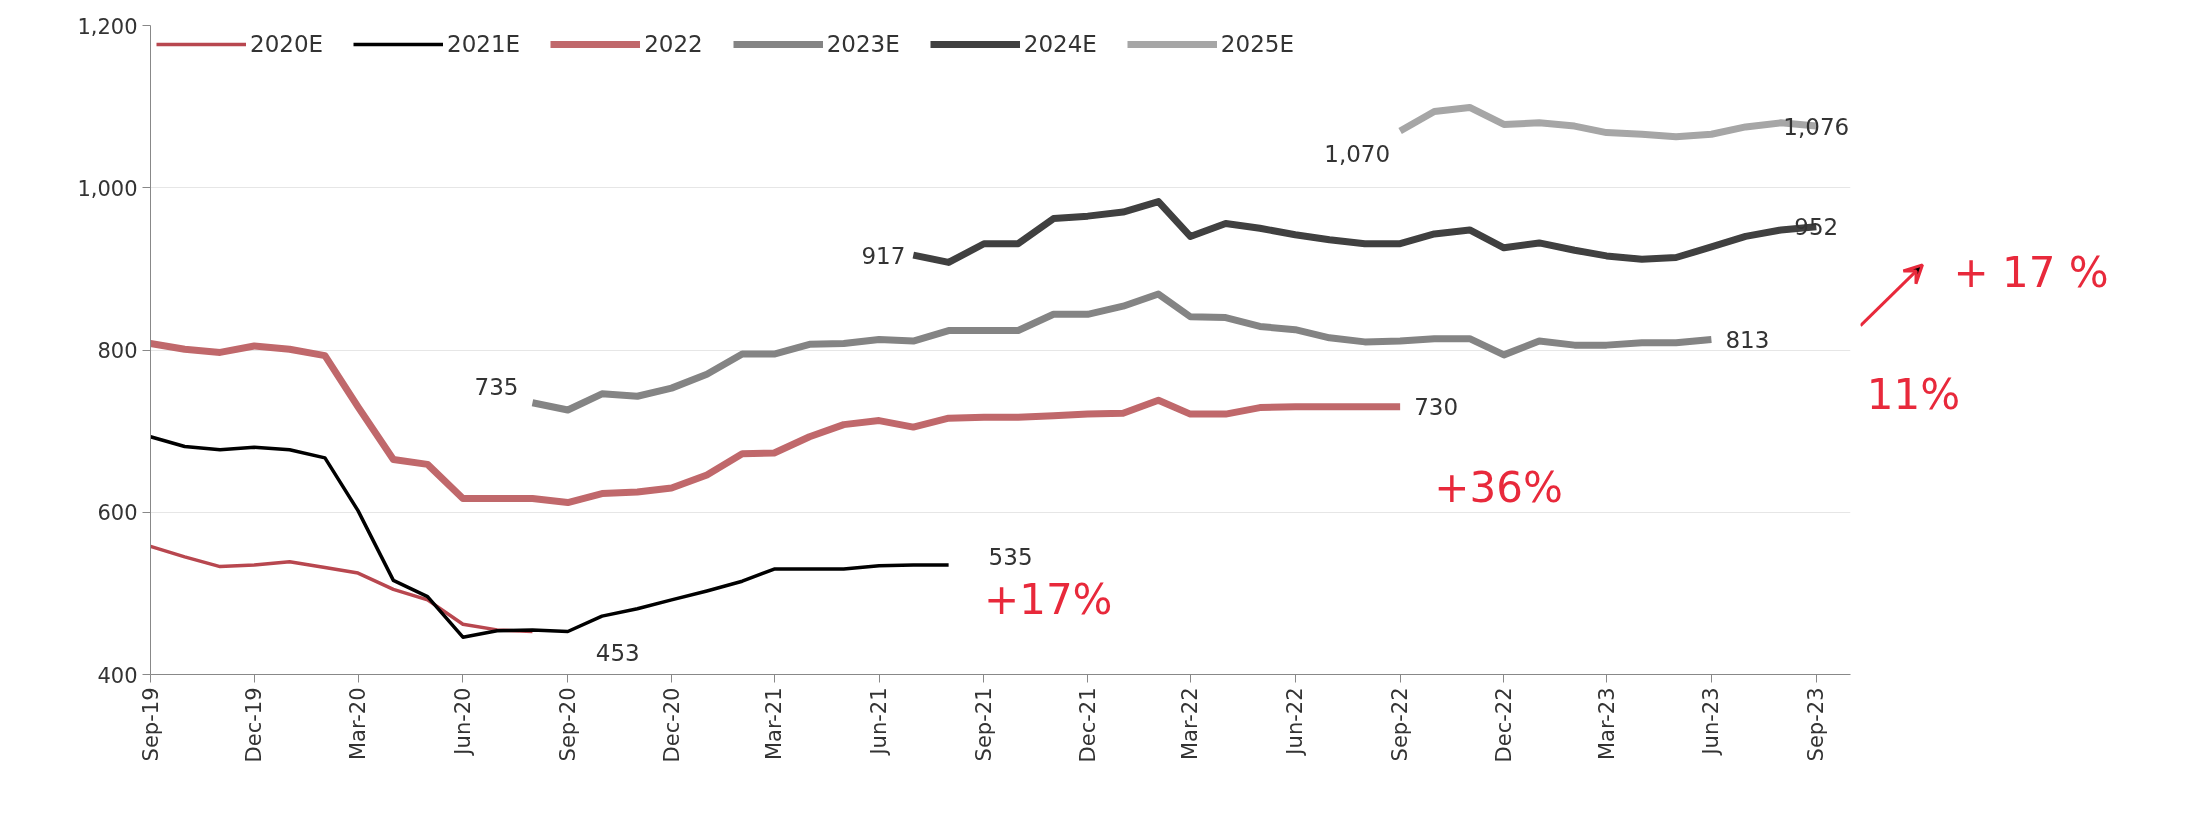 This screenshot has width=2185, height=814. What do you see at coordinates (254, 725) in the screenshot?
I see `x-tick-label: Dec-19` at bounding box center [254, 725].